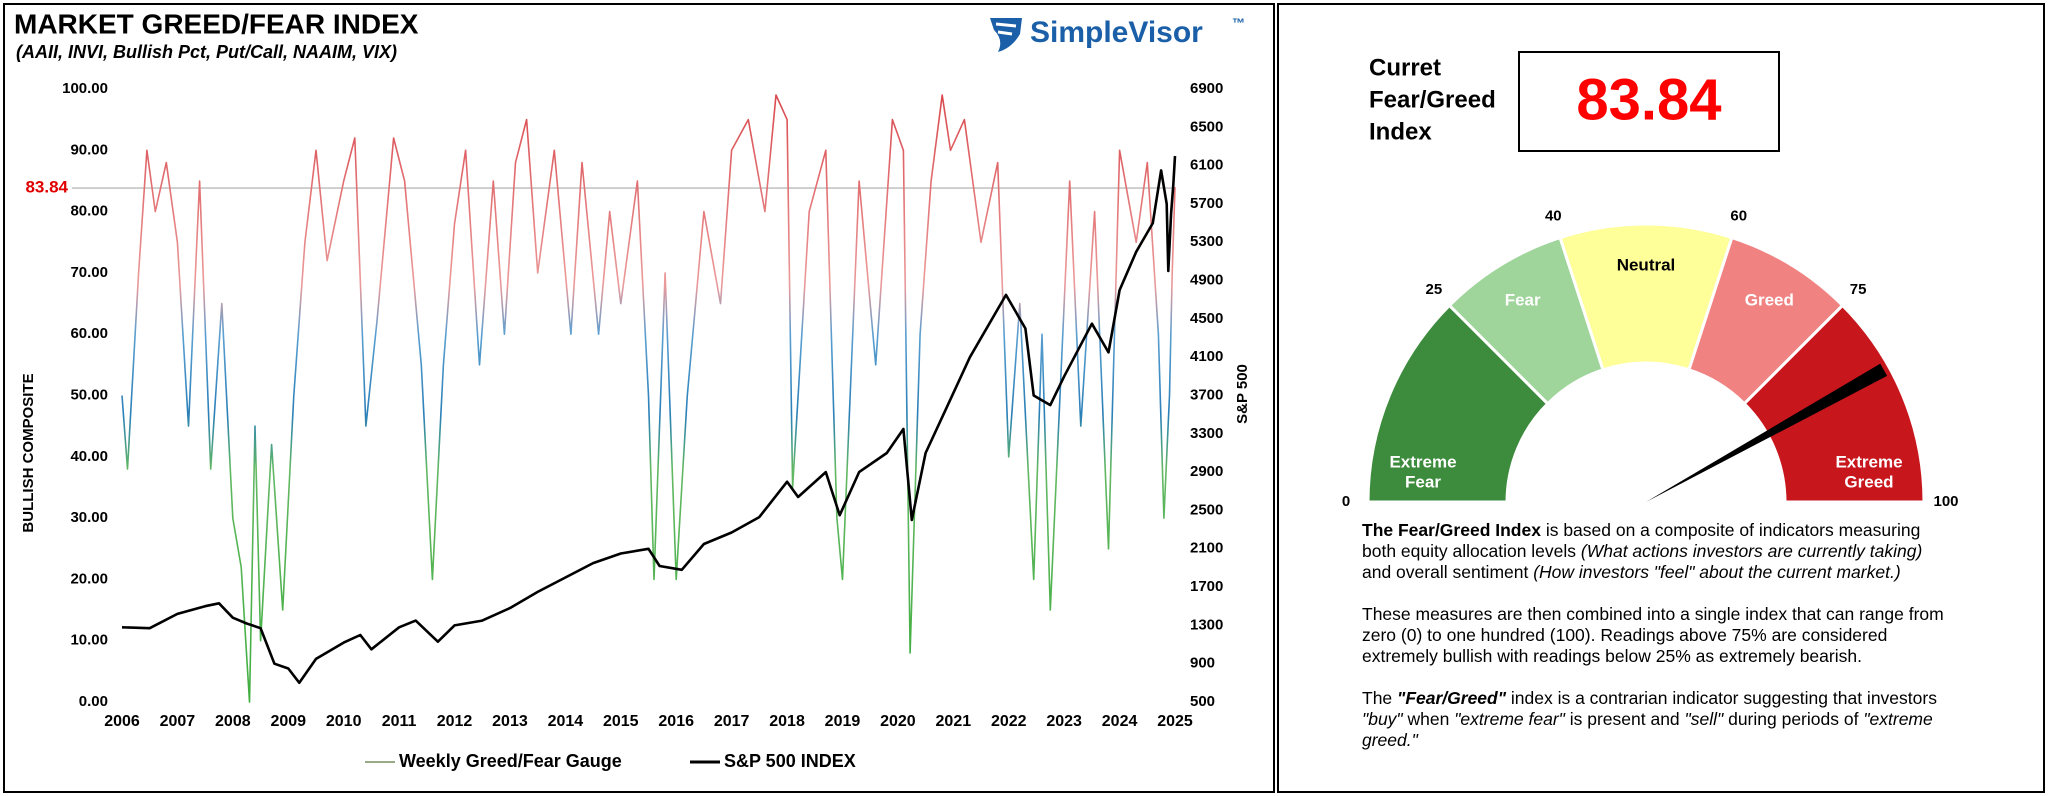  What do you see at coordinates (89, 456) in the screenshot?
I see `y-tick-label: 40.00` at bounding box center [89, 456].